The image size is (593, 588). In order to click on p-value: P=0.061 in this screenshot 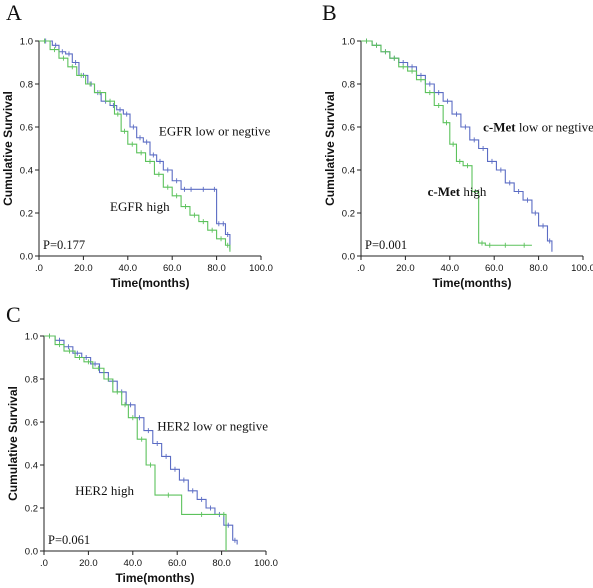, I will do `click(69, 540)`.